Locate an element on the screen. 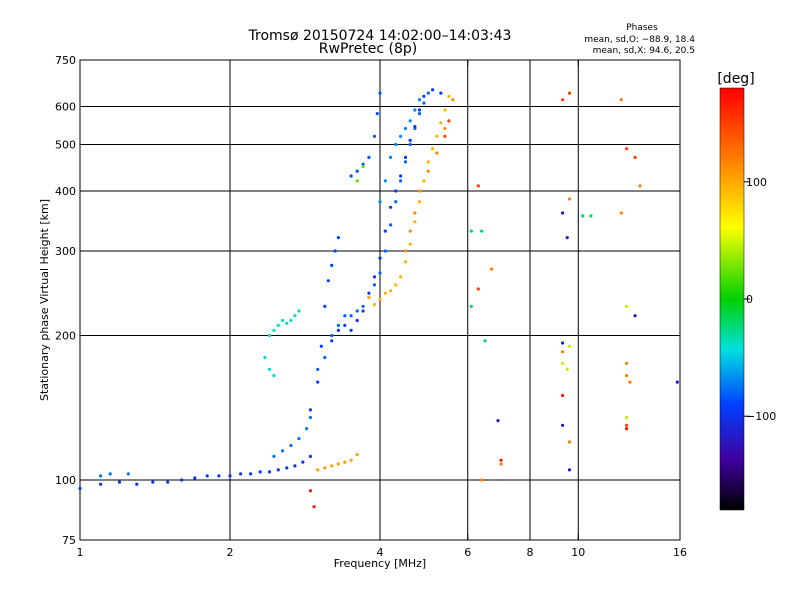  colorbar-tick-label: −100 is located at coordinates (761, 416).